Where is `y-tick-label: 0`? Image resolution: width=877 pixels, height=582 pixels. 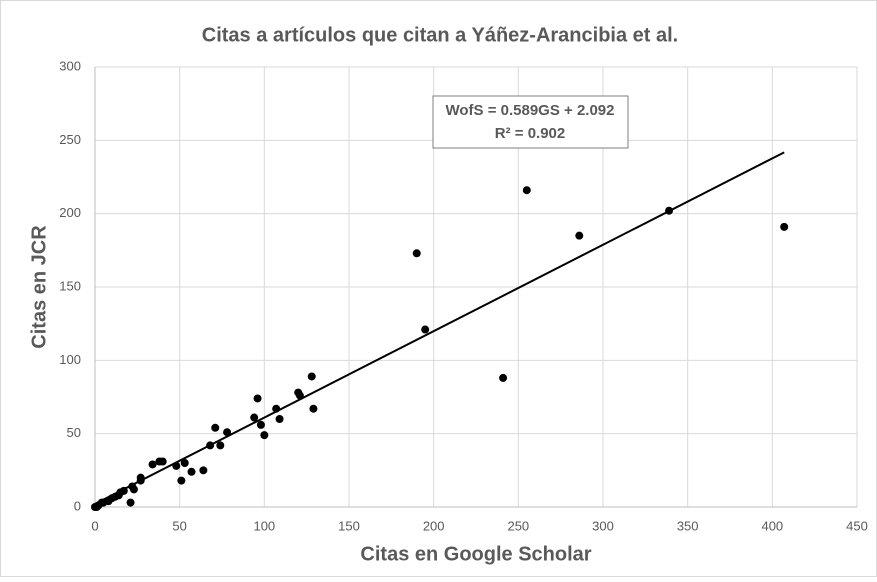 y-tick-label: 0 is located at coordinates (77, 505).